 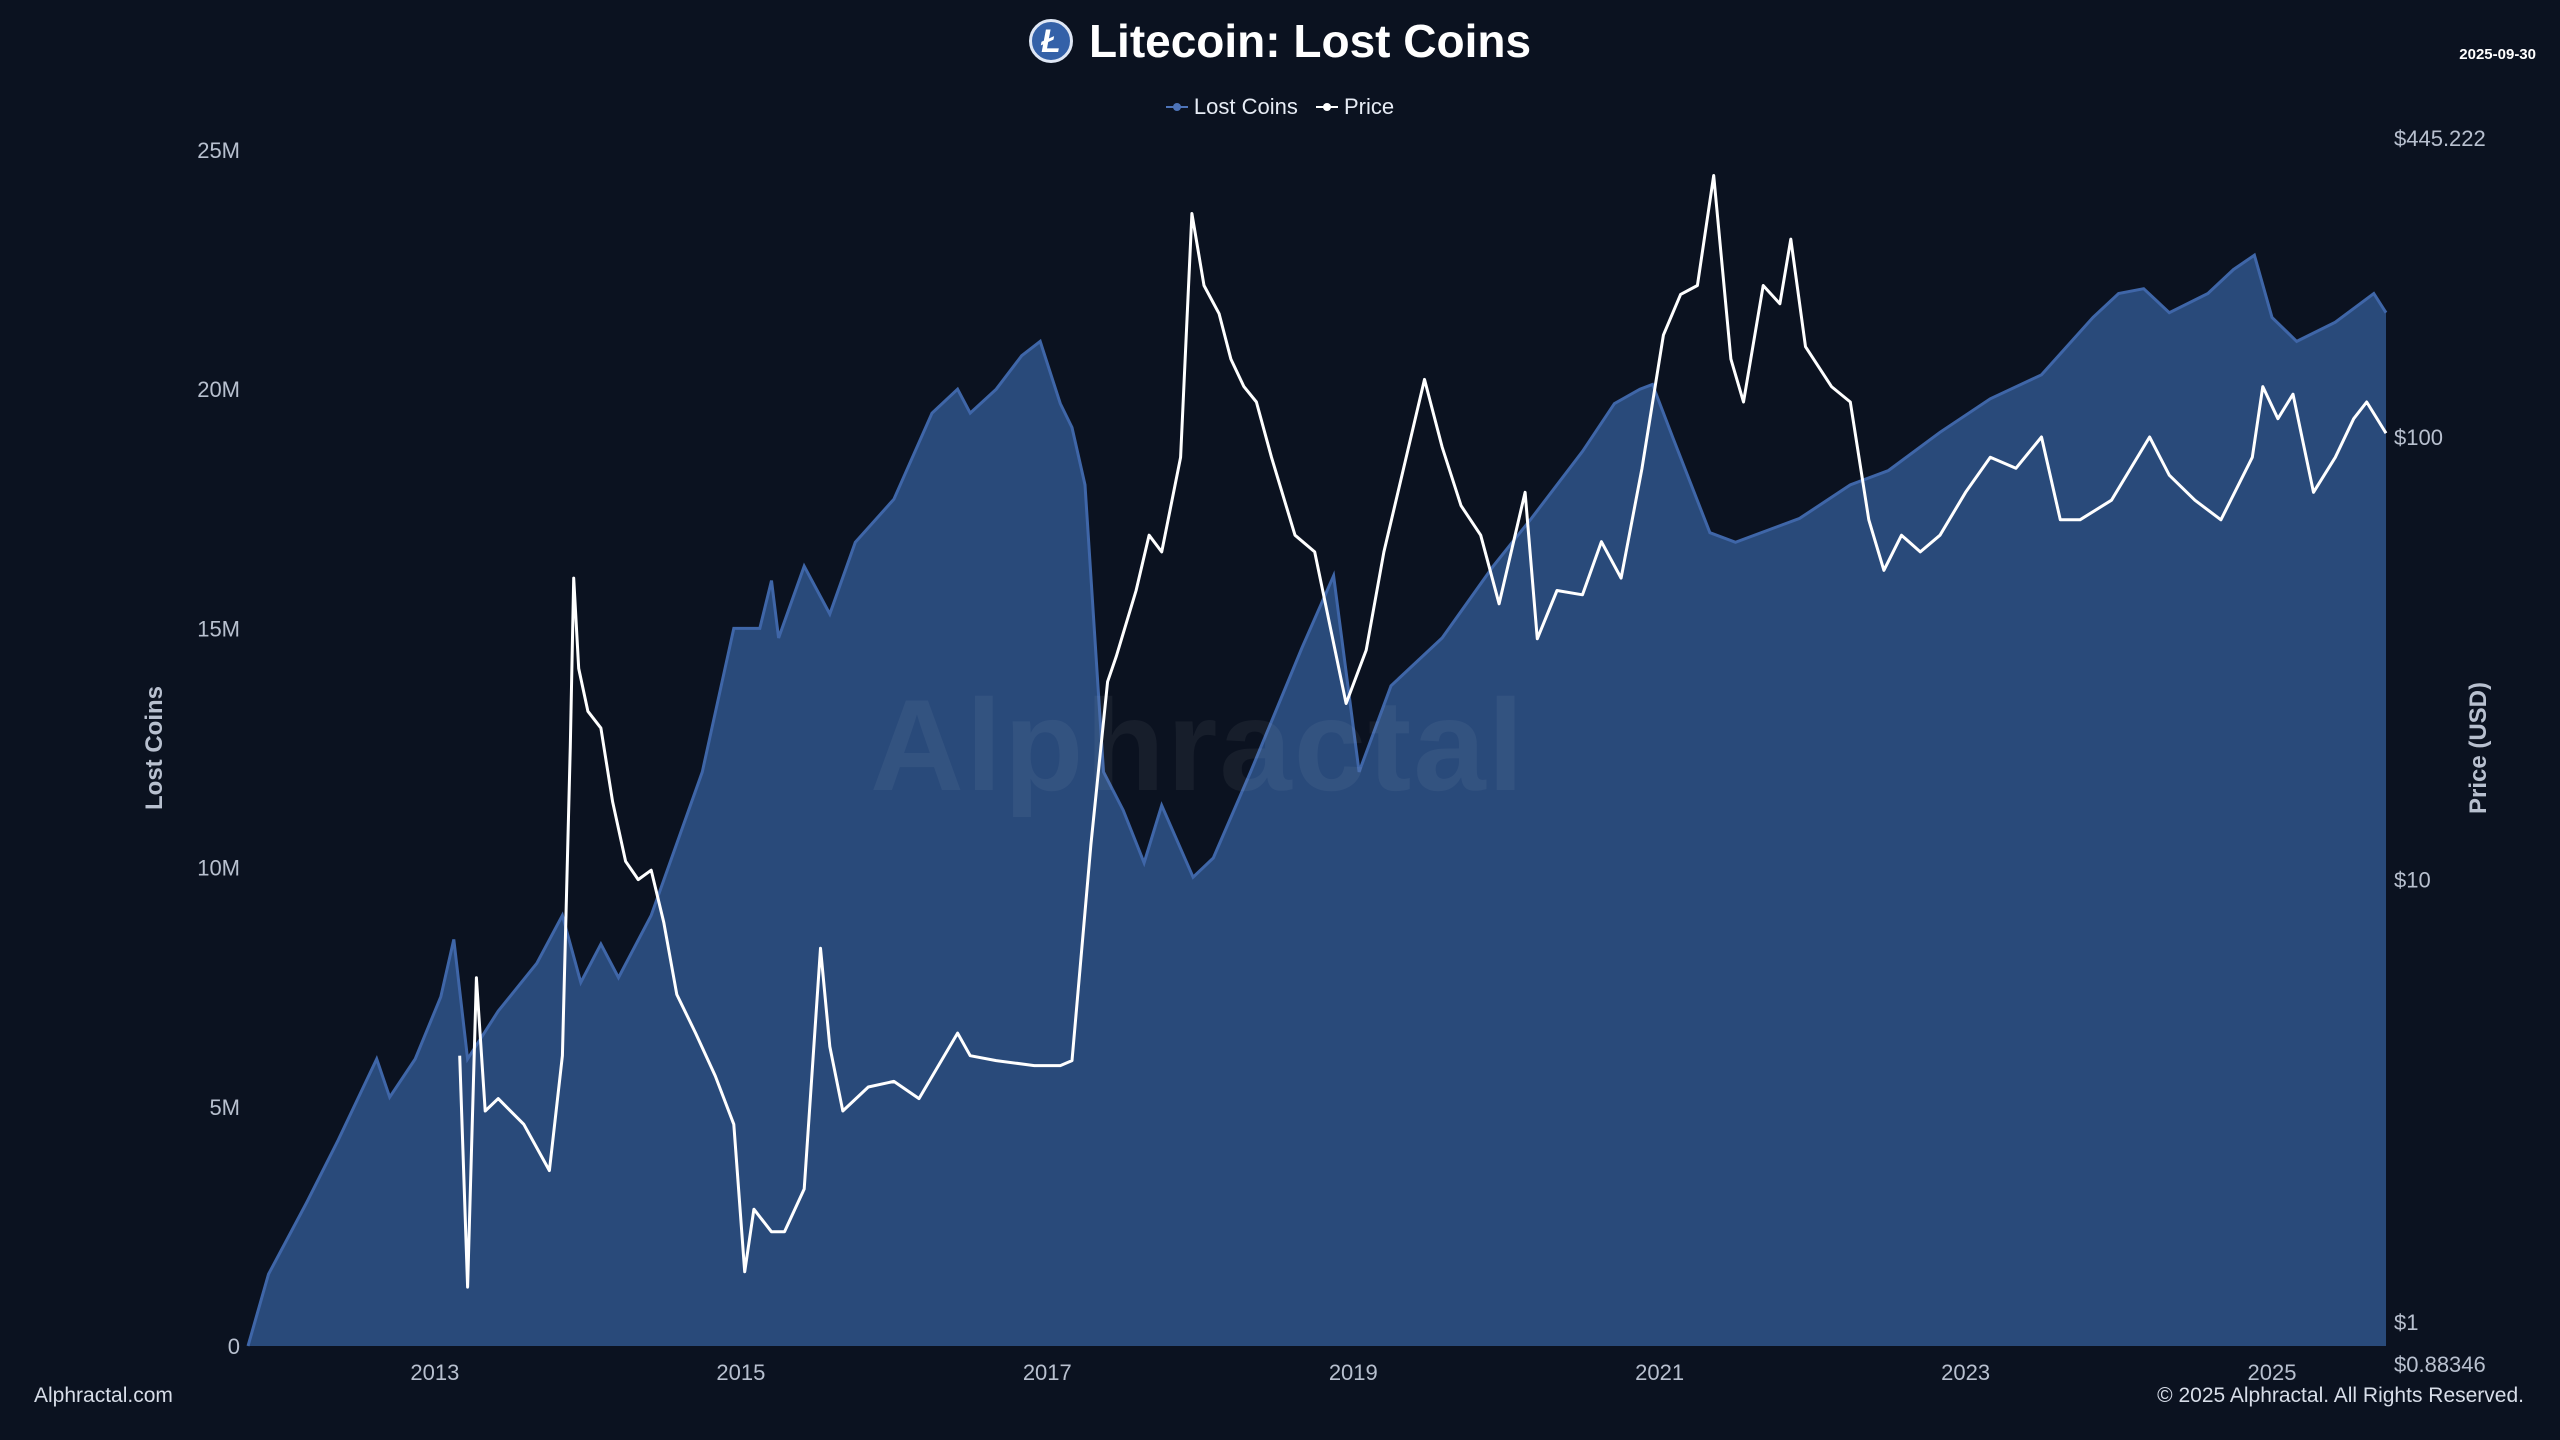 What do you see at coordinates (2406, 1322) in the screenshot?
I see `right-axis-tick-label: $1` at bounding box center [2406, 1322].